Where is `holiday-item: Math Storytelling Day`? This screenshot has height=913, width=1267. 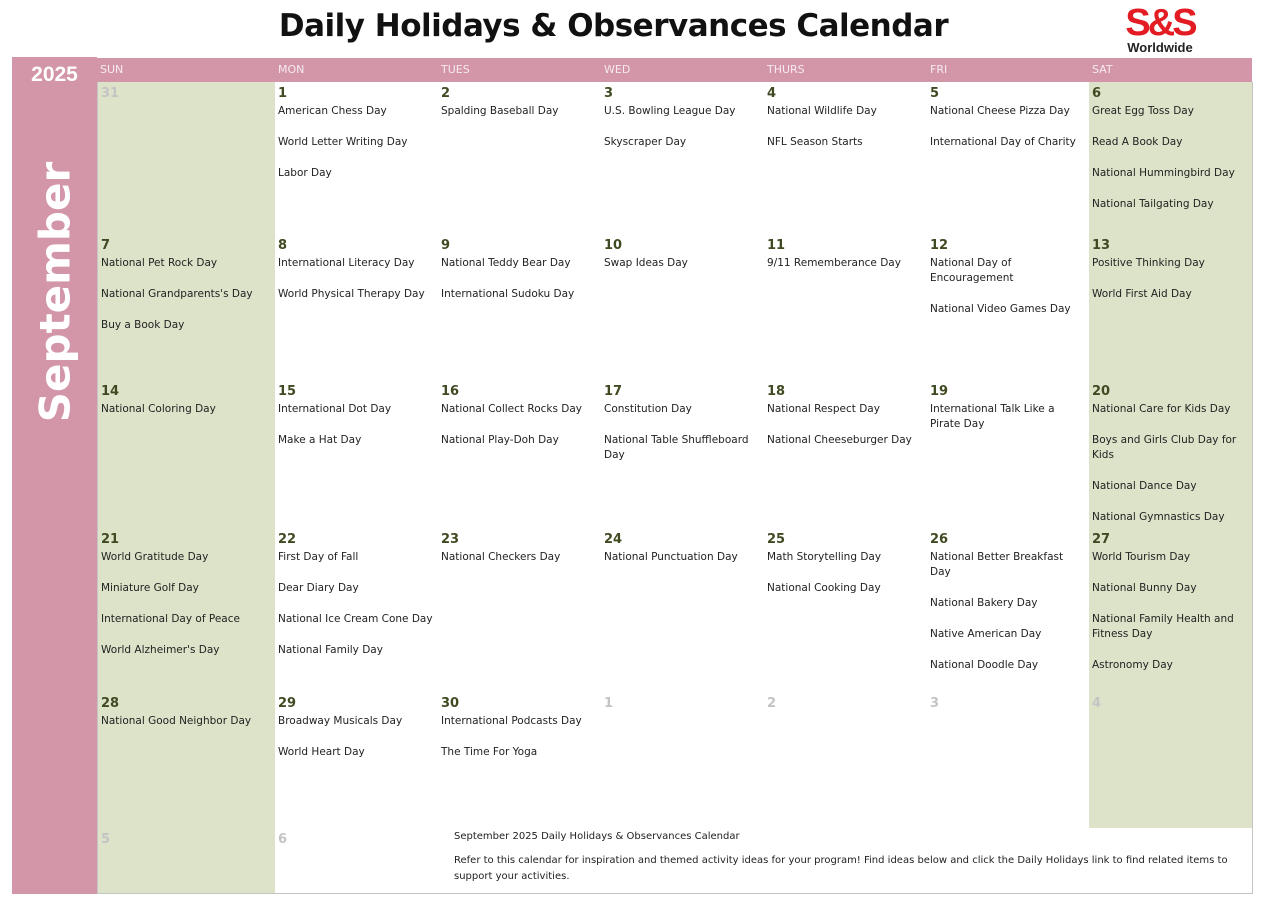
holiday-item: Math Storytelling Day is located at coordinates (824, 557).